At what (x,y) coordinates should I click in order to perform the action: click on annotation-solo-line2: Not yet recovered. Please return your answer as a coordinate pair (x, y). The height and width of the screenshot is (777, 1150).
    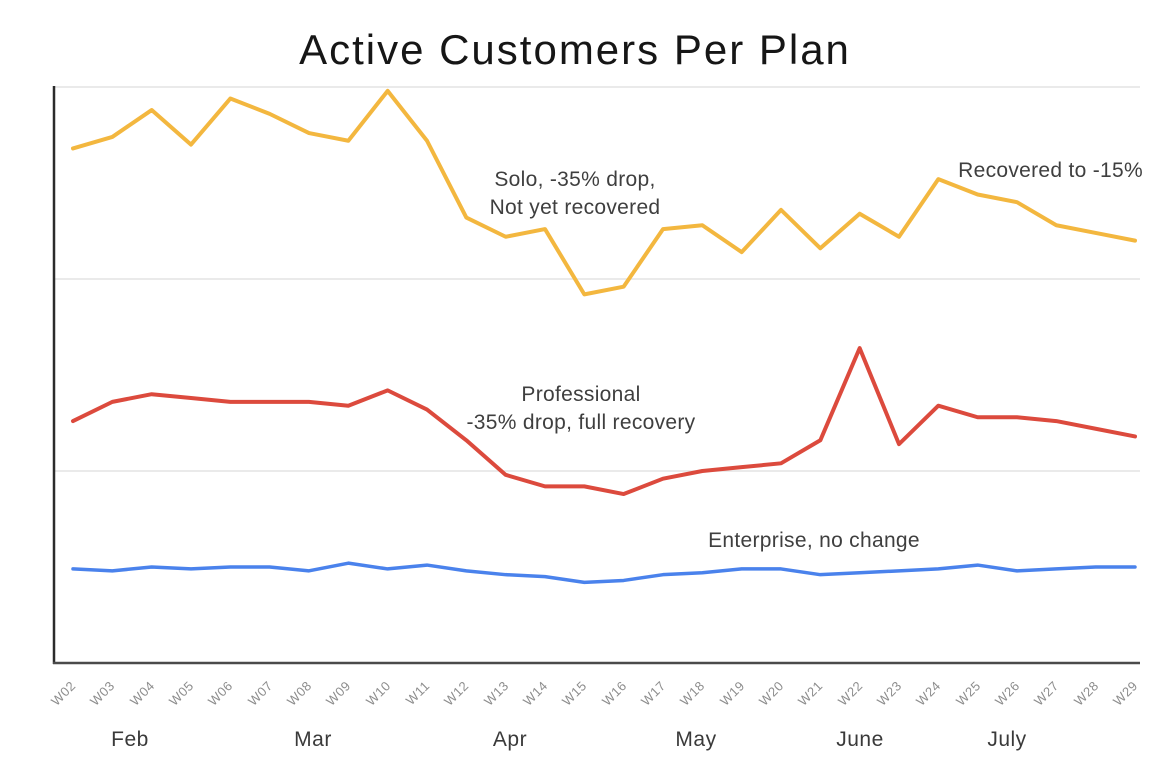
    Looking at the image, I should click on (575, 207).